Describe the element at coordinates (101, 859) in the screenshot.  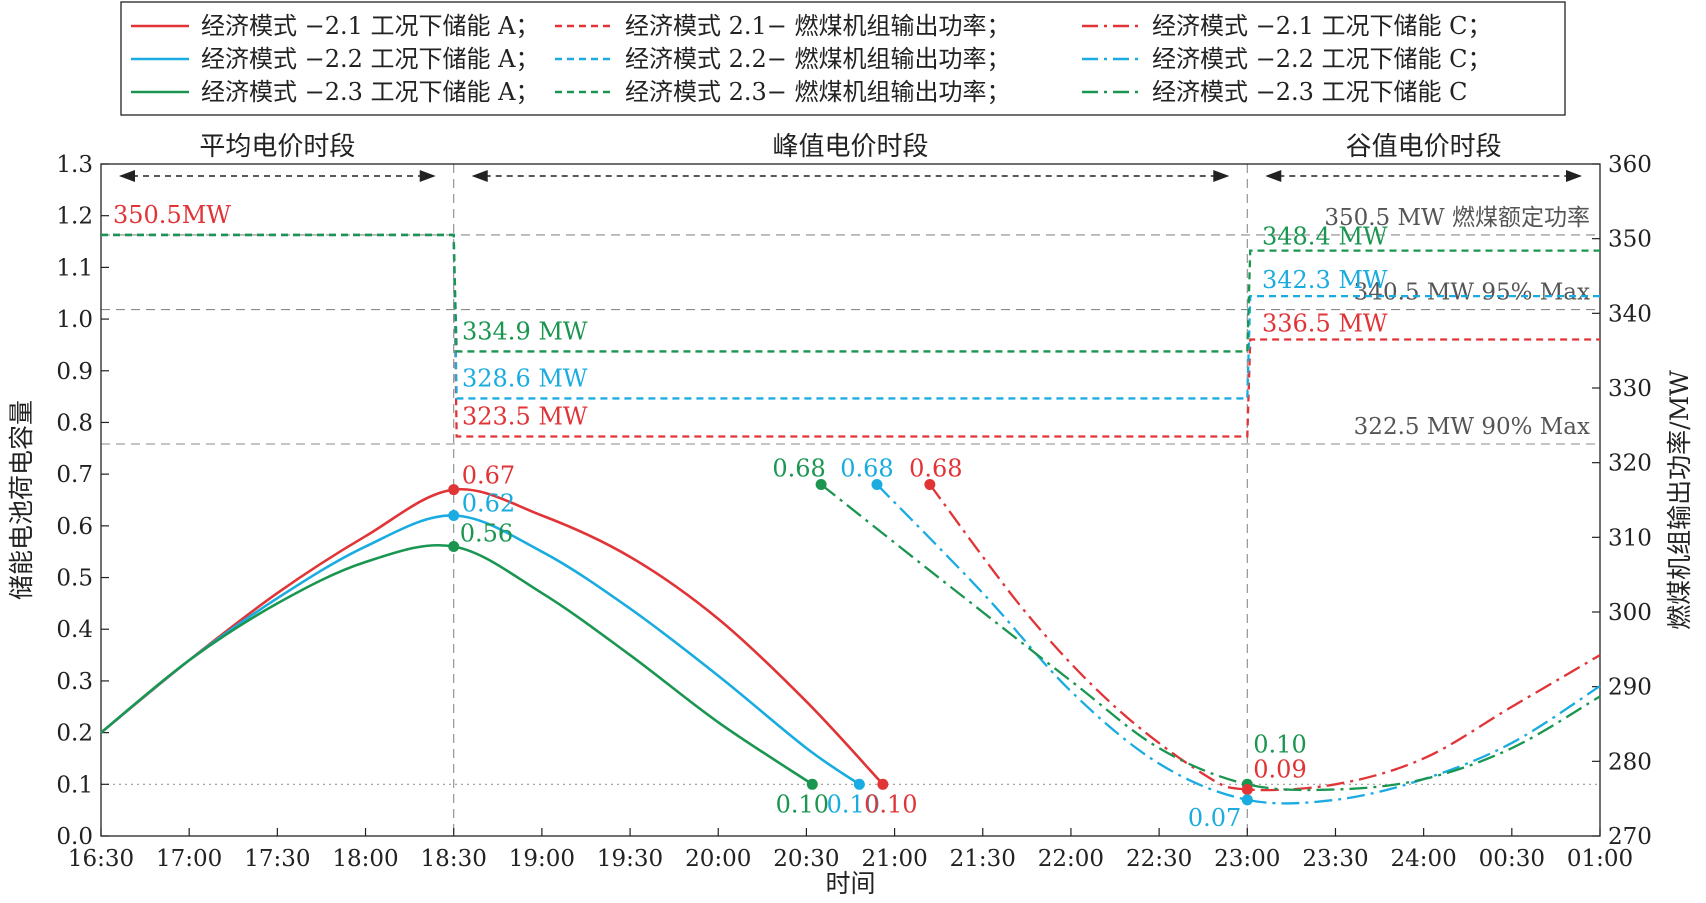
I see `x-tick-label: 16:30` at that location.